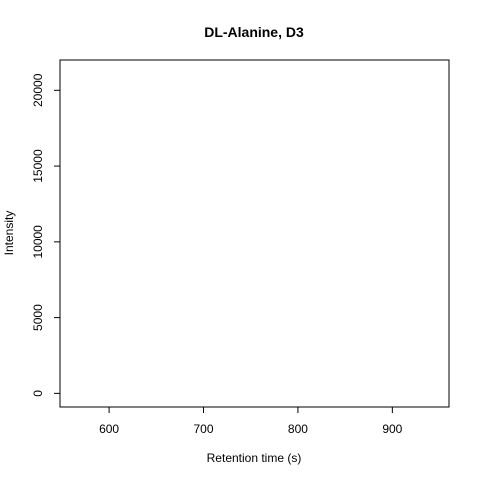  Describe the element at coordinates (254, 32) in the screenshot. I see `chart-title: DL-Alanine, D3` at that location.